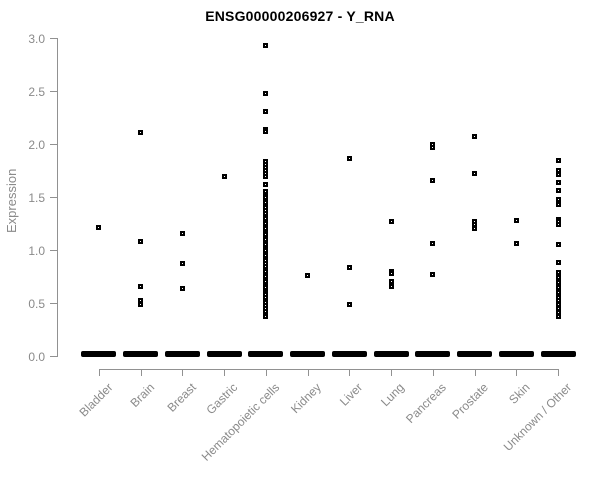 This screenshot has height=500, width=600. What do you see at coordinates (240, 422) in the screenshot?
I see `x-category-label: Hematopoietic cells` at bounding box center [240, 422].